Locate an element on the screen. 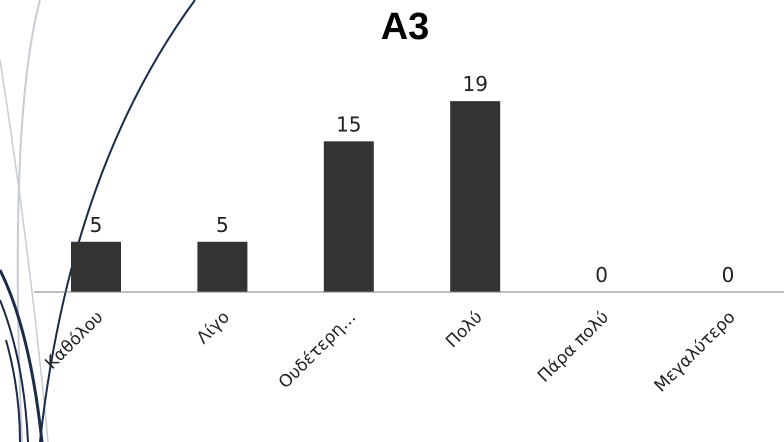 Image resolution: width=784 pixels, height=442 pixels. x-tick-label: Καθόλου is located at coordinates (74, 340).